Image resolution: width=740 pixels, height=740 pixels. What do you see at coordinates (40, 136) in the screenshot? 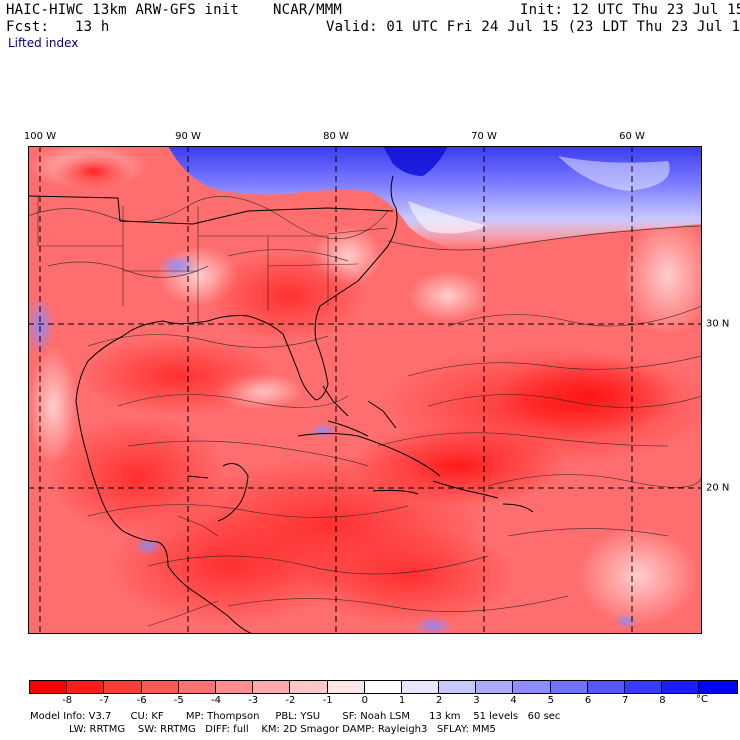
I see `lon-label-100w: 100 W` at bounding box center [40, 136].